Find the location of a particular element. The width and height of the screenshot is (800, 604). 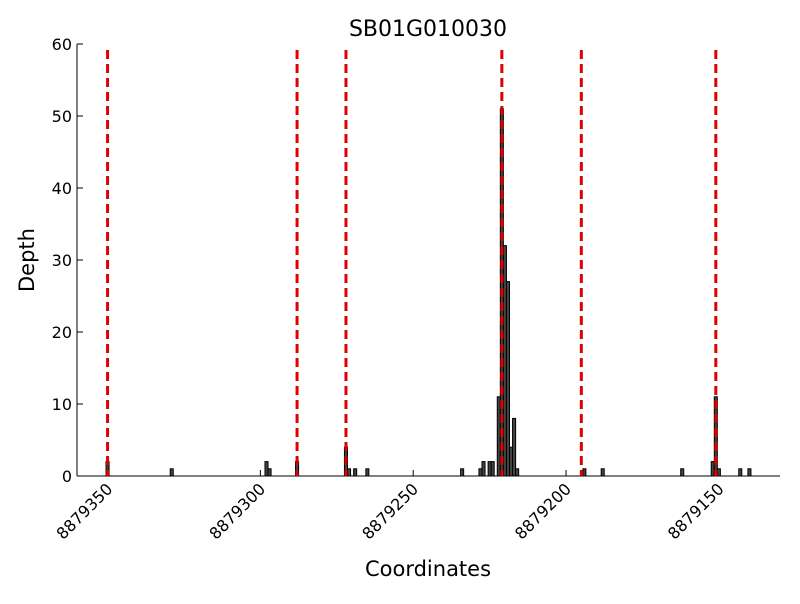

chart-title: SB01G010030 is located at coordinates (428, 29).